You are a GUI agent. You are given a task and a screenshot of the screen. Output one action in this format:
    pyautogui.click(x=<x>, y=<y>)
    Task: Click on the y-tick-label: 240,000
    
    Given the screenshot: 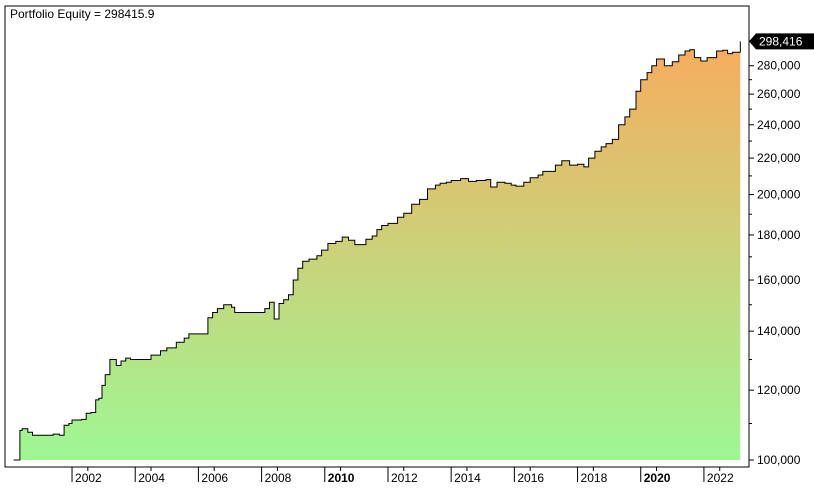 What is the action you would take?
    pyautogui.click(x=779, y=125)
    